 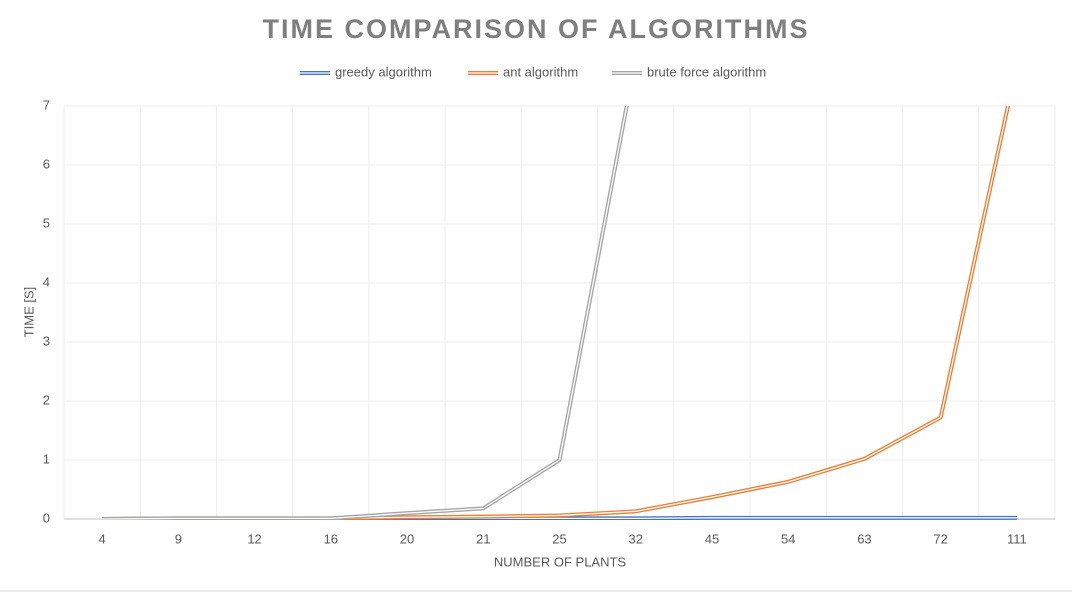 What do you see at coordinates (540, 71) in the screenshot?
I see `legend-label: ant algorithm` at bounding box center [540, 71].